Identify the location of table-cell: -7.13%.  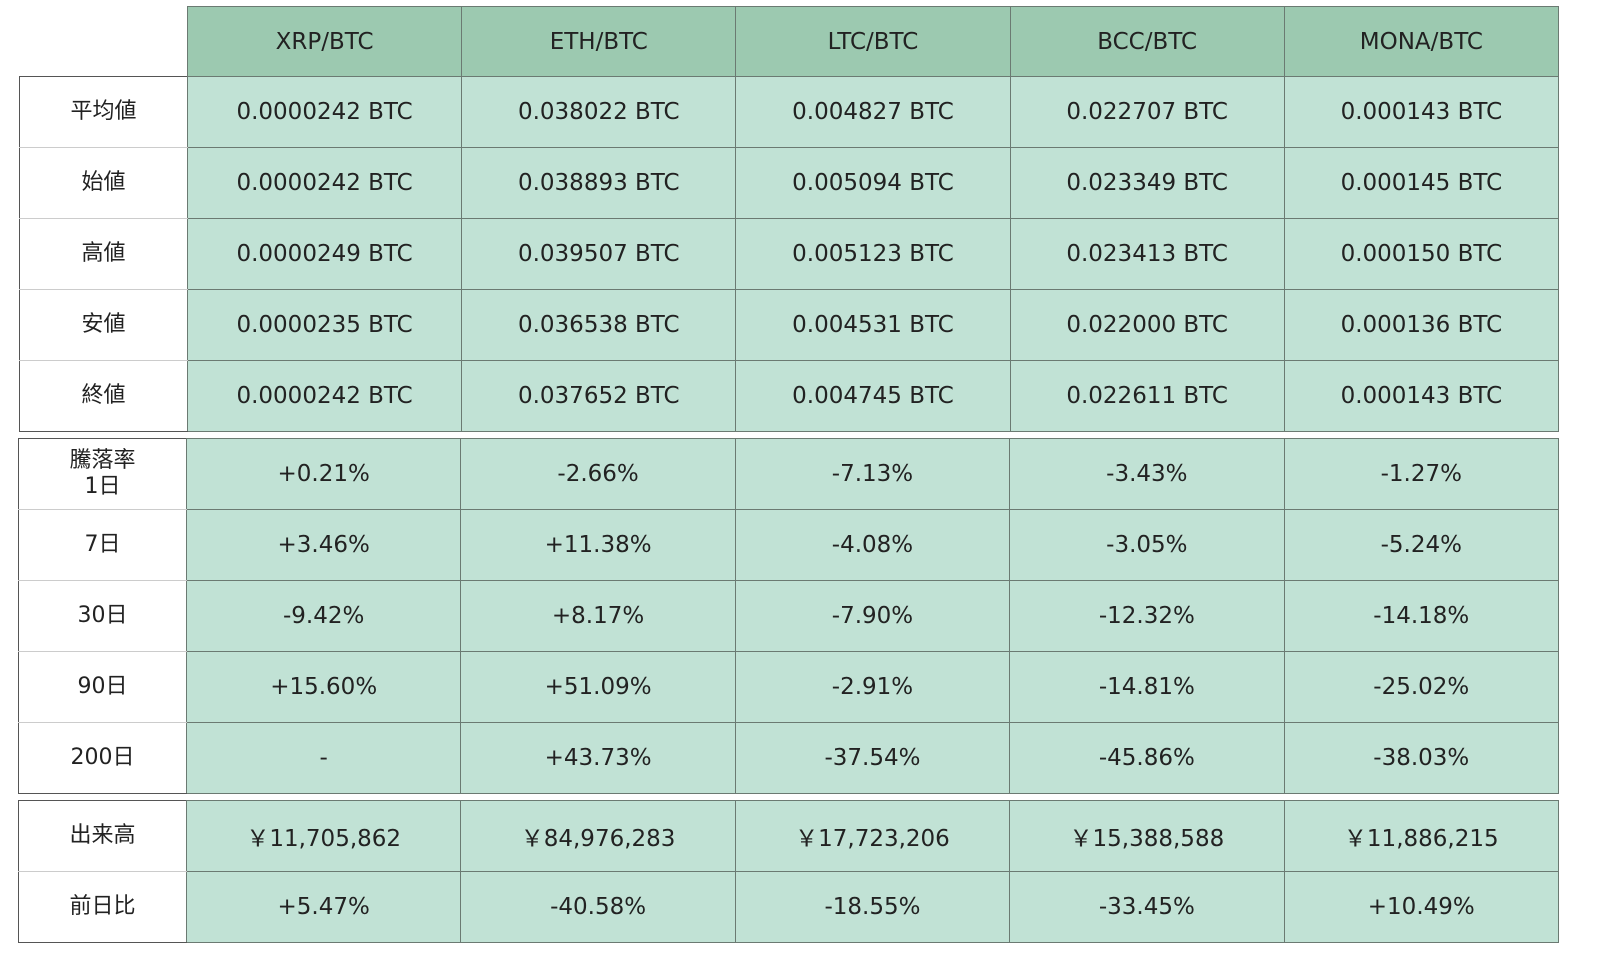
(872, 474).